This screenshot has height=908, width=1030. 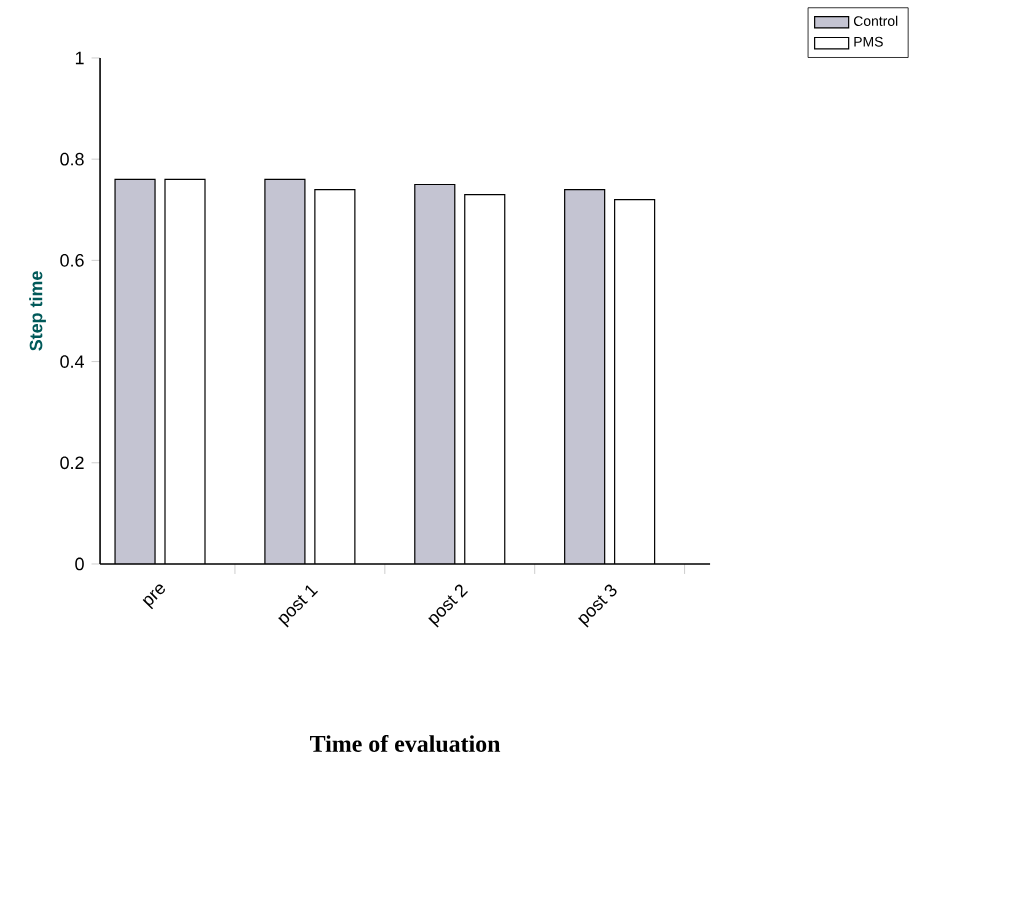 I want to click on x-tick-label: pre, so click(x=153, y=597).